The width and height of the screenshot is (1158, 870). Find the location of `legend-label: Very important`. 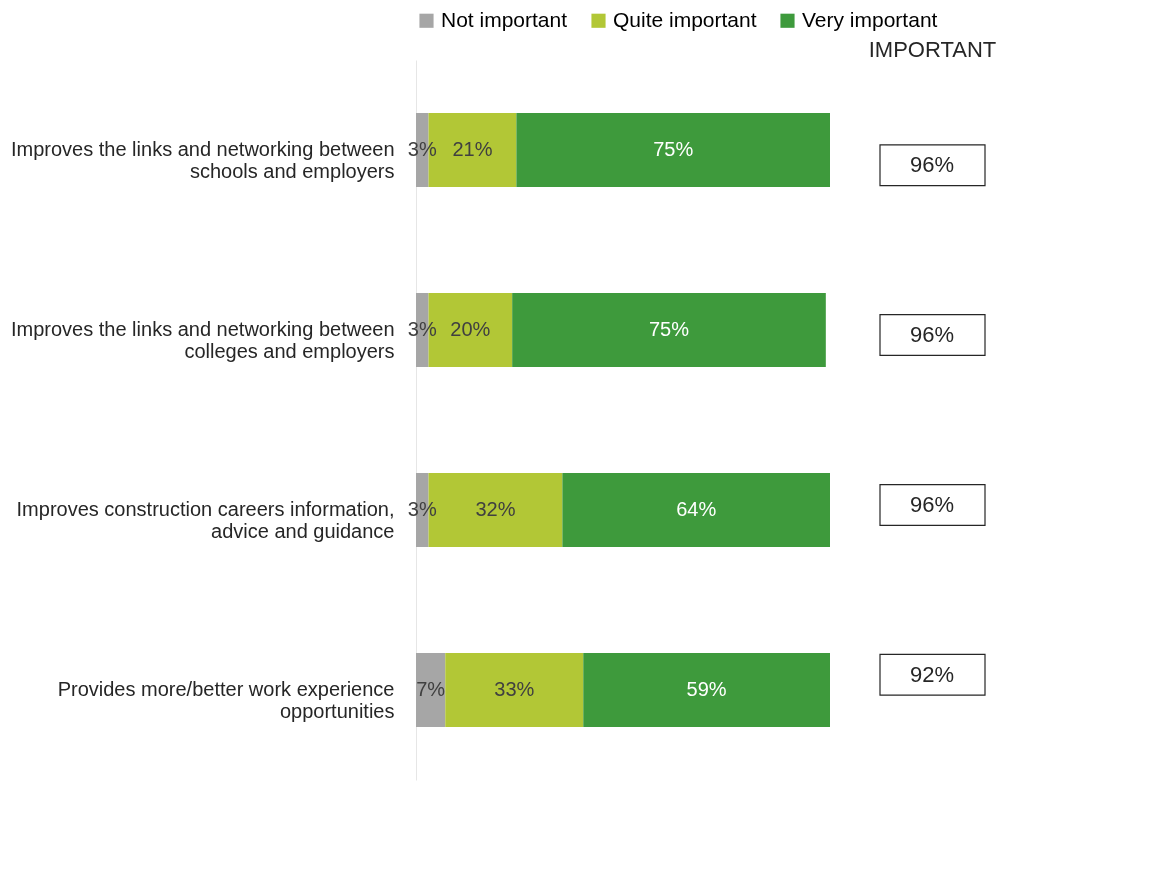

legend-label: Very important is located at coordinates (870, 19).